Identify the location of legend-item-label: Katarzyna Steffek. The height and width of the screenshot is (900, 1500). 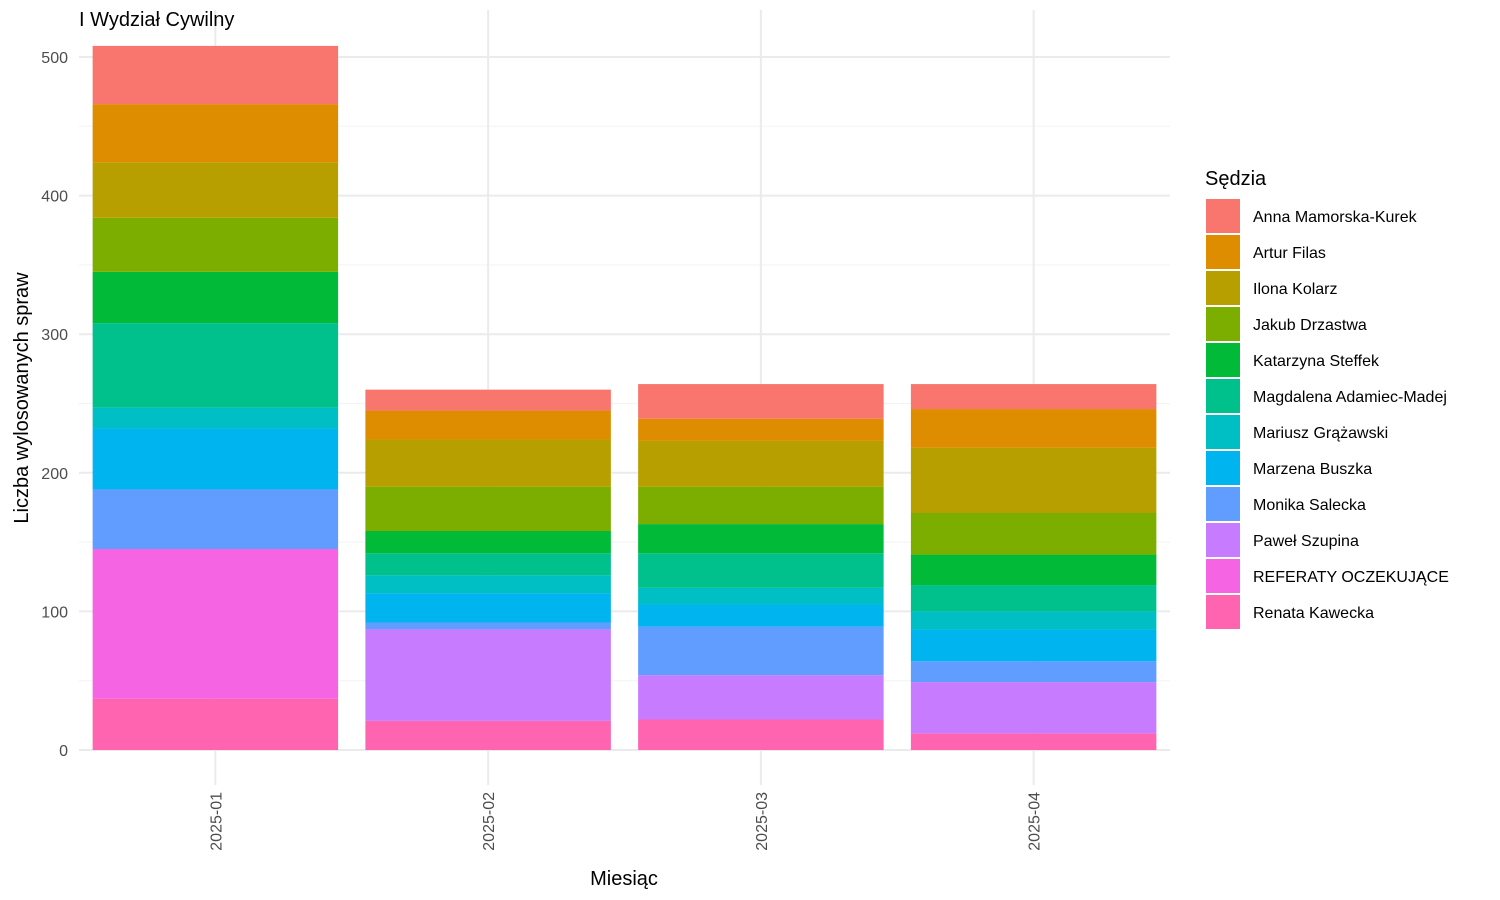
(1316, 361).